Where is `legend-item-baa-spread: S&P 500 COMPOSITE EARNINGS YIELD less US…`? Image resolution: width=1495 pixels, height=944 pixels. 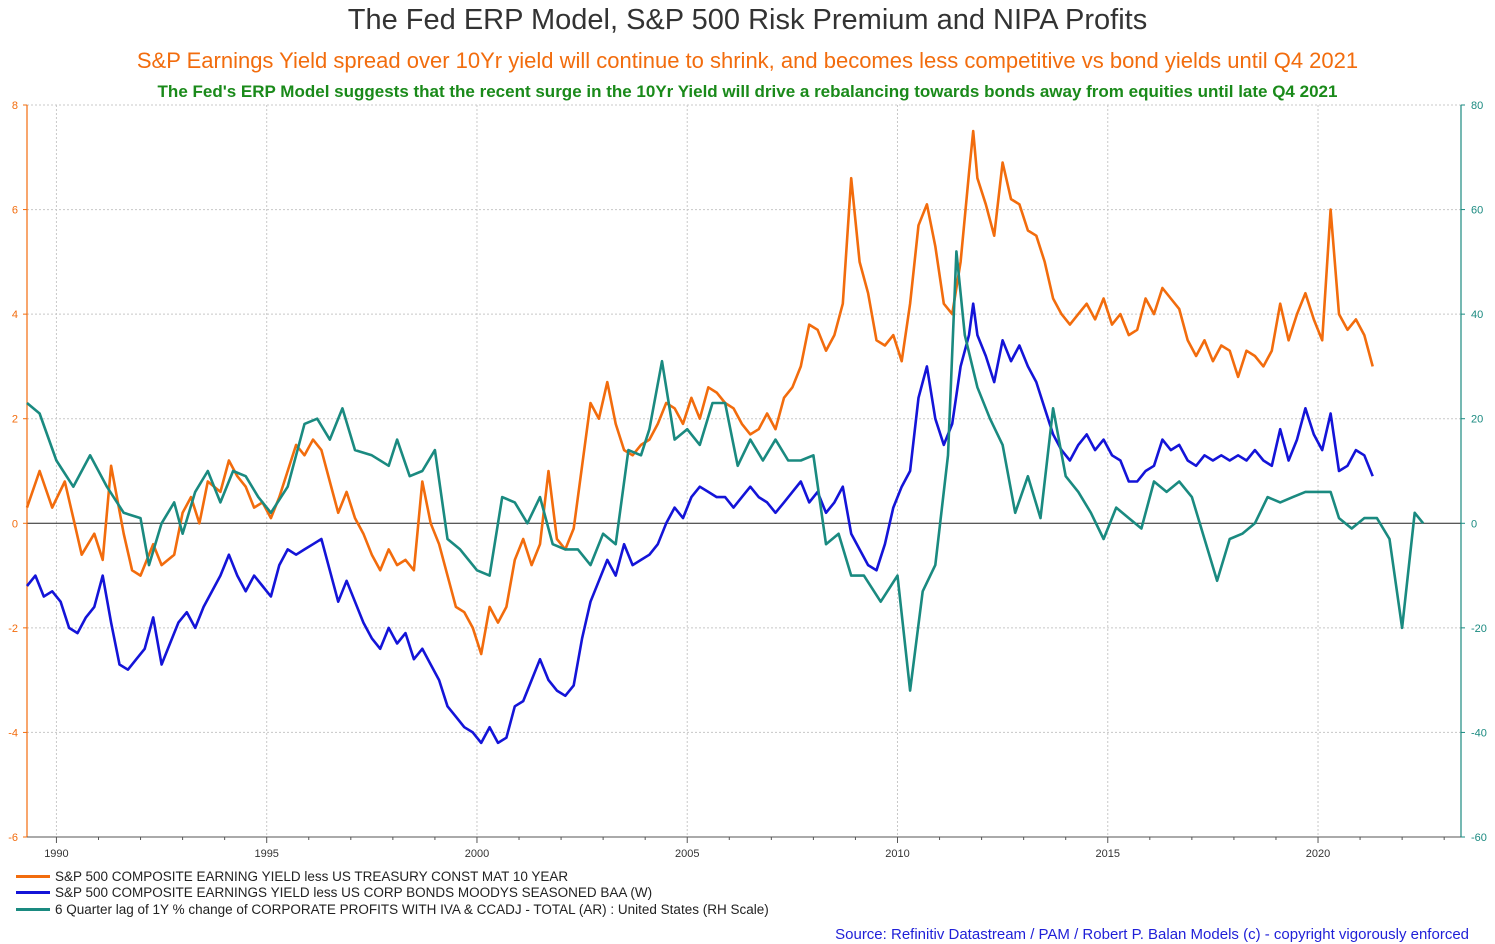 legend-item-baa-spread: S&P 500 COMPOSITE EARNINGS YIELD less US… is located at coordinates (334, 892).